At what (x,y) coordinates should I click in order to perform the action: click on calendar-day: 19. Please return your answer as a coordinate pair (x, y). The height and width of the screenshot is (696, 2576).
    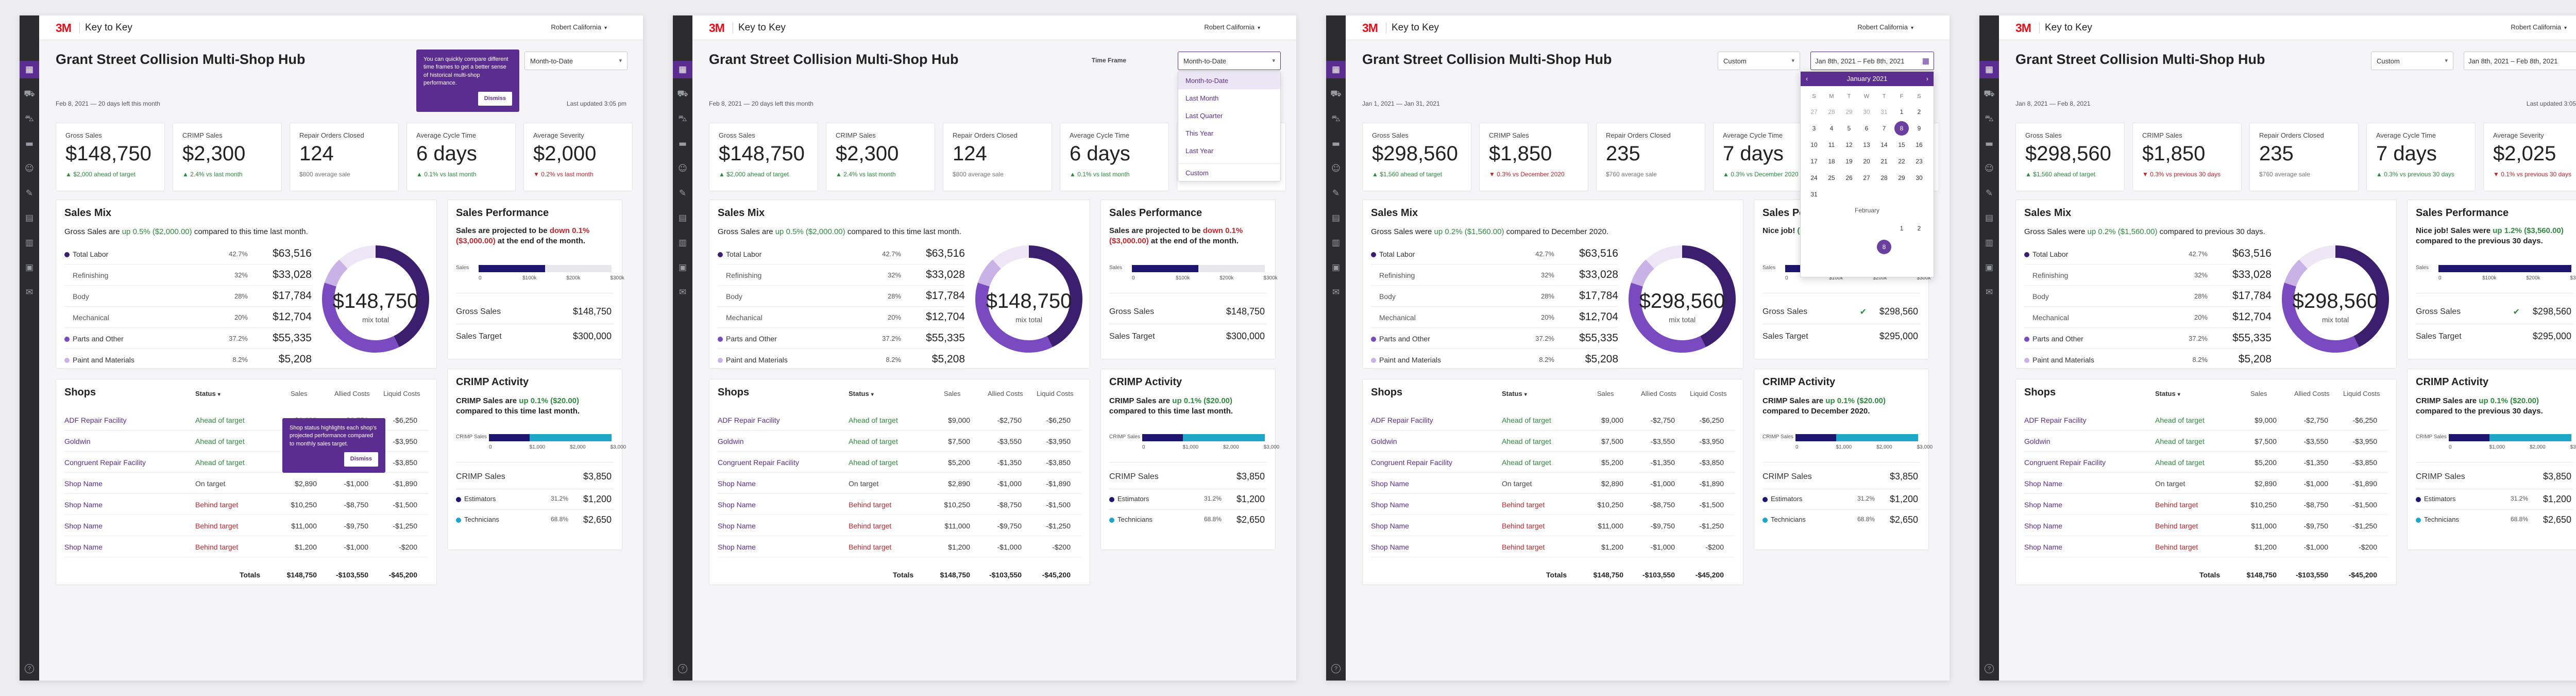
    Looking at the image, I should click on (1849, 161).